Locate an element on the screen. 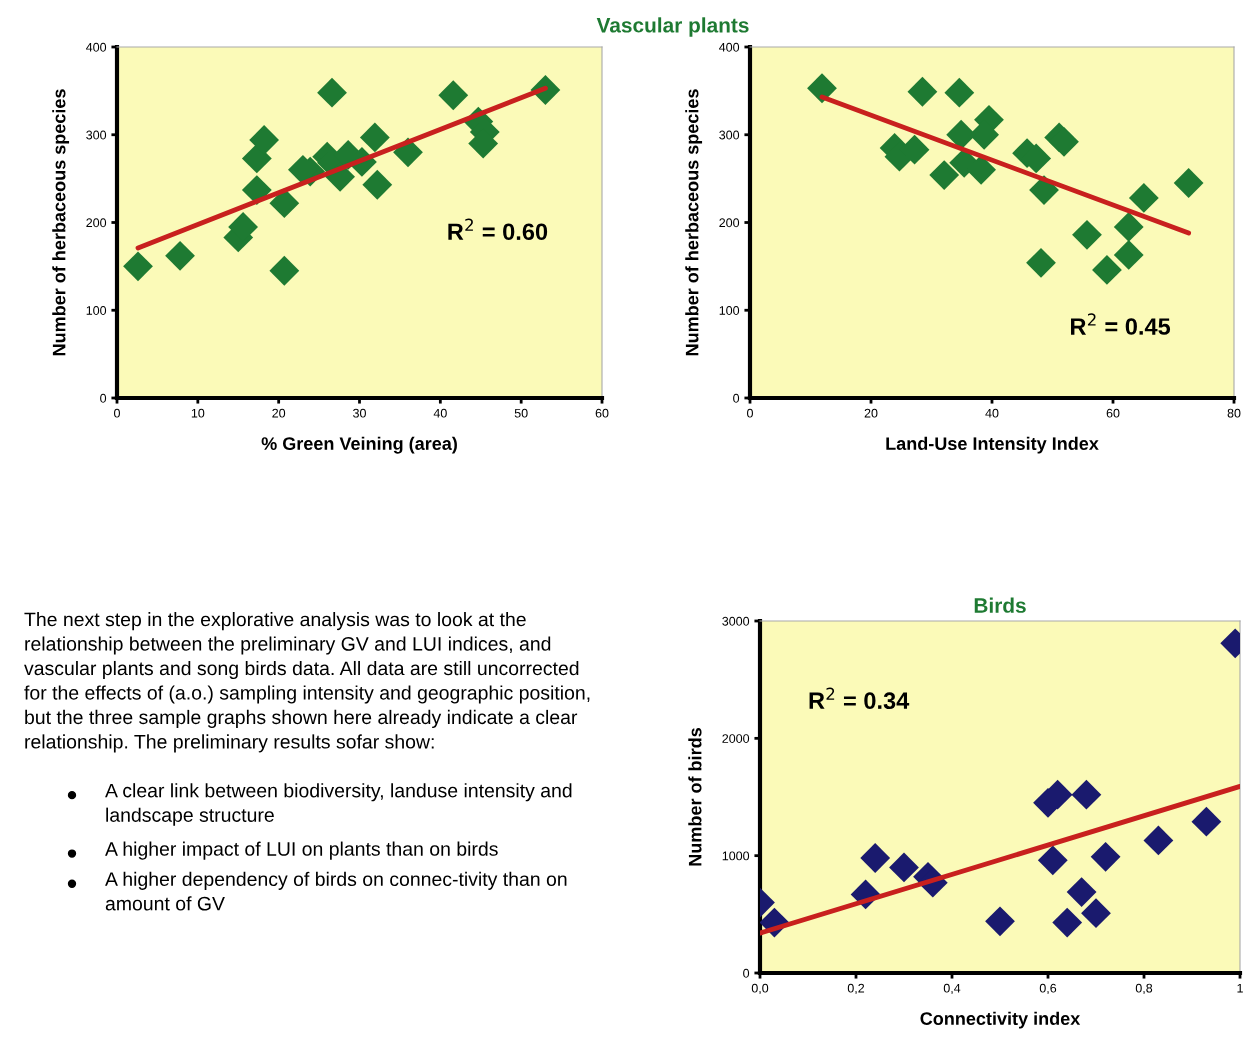 The image size is (1249, 1046). x-axis-title: Connectivity index is located at coordinates (1000, 1020).